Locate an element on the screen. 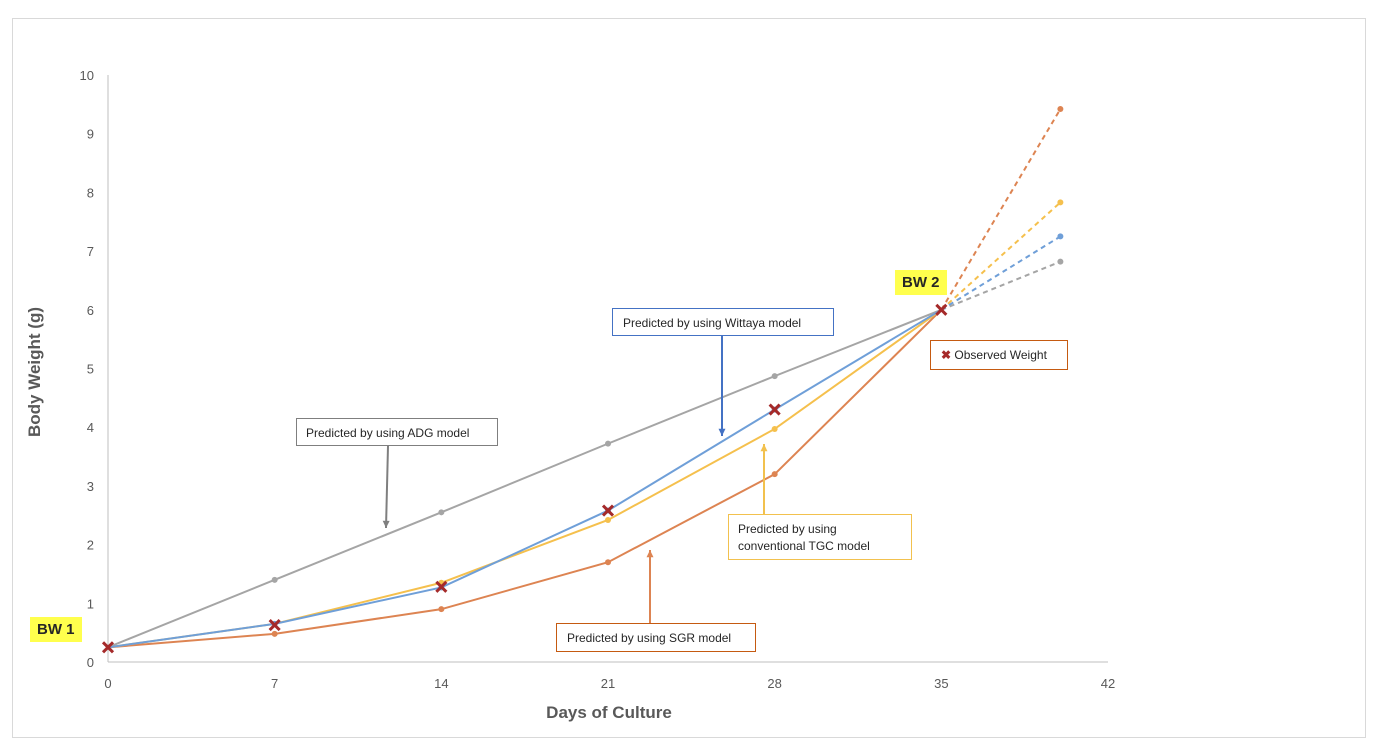 This screenshot has height=756, width=1378. x-tick-label: 7 is located at coordinates (274, 683).